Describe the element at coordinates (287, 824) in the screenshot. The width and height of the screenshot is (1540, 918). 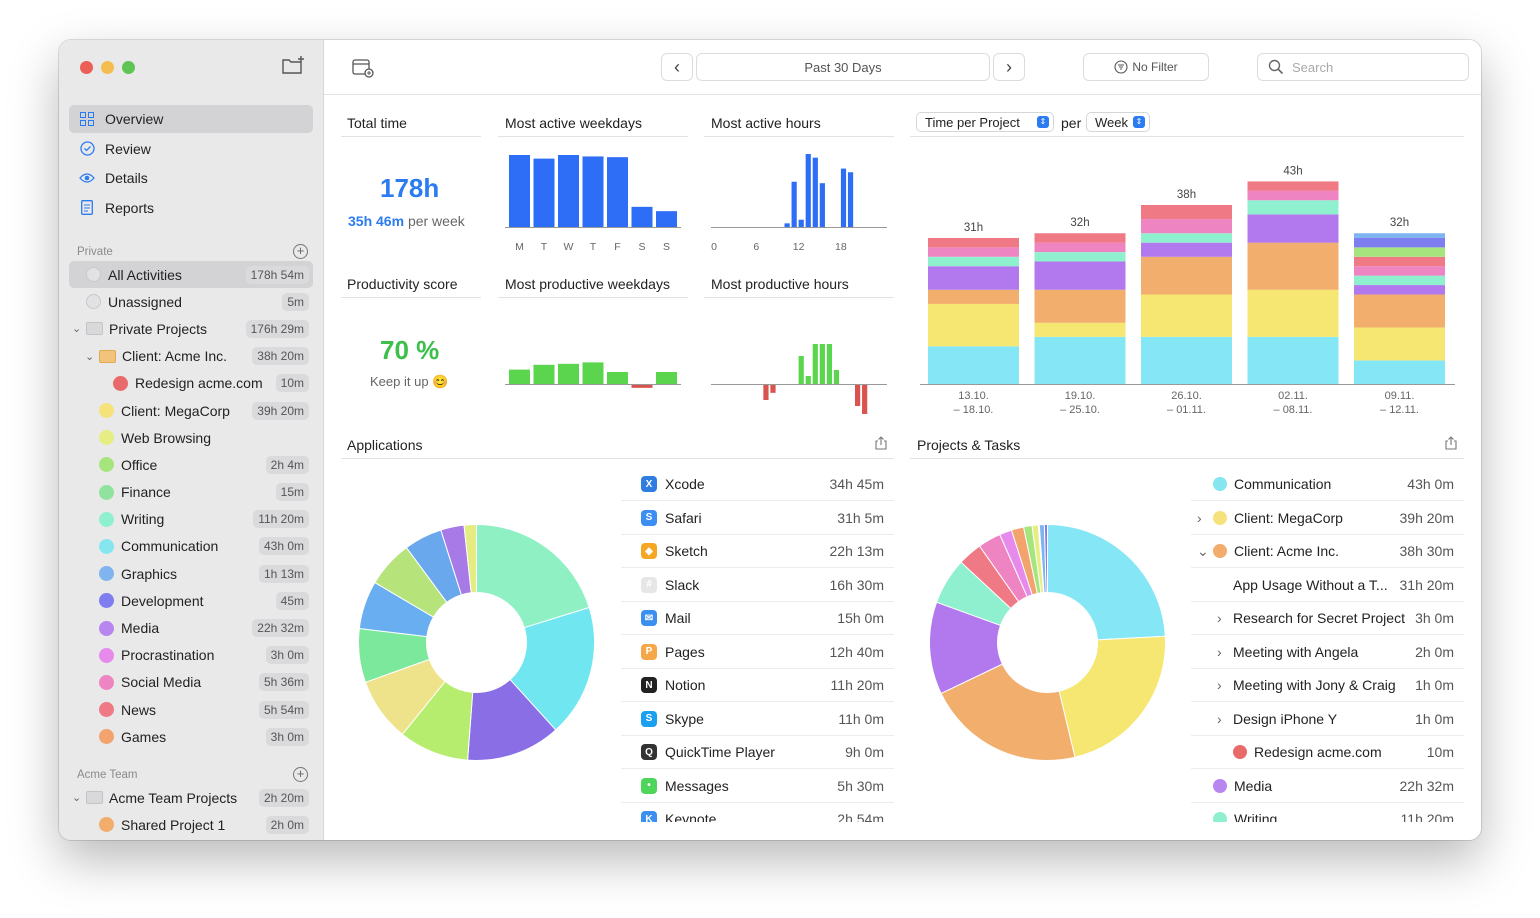
I see `time-badge: 2h 0m` at that location.